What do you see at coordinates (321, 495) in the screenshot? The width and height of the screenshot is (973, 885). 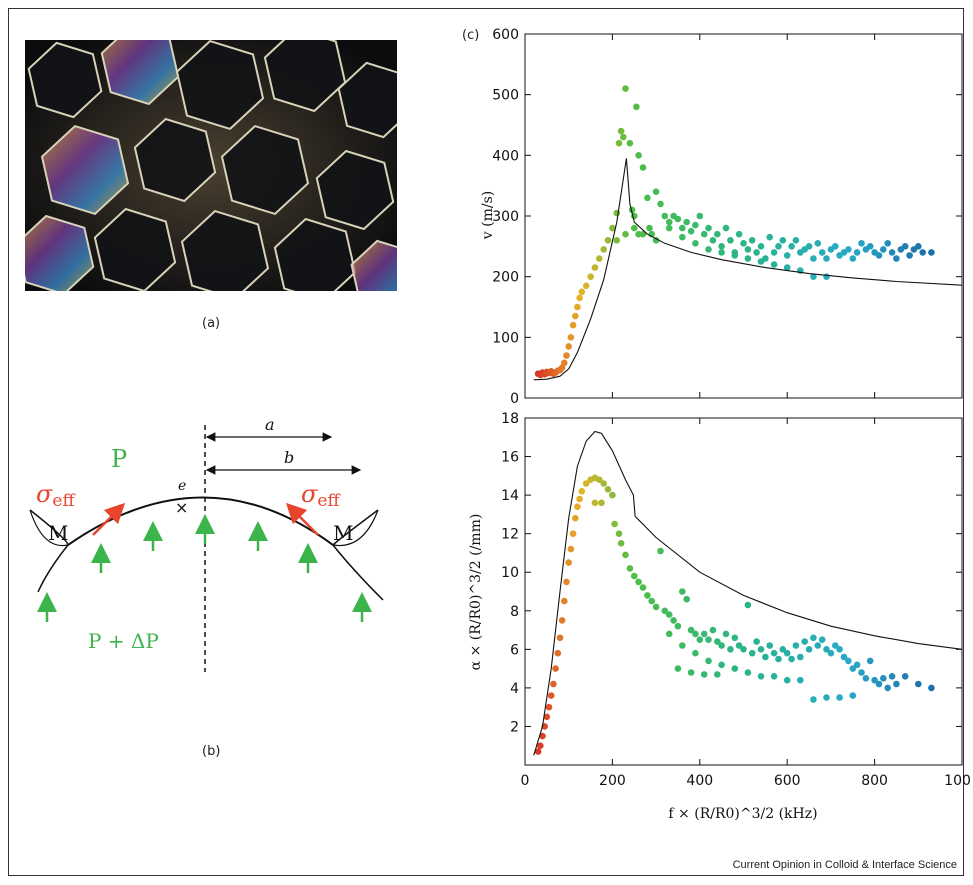 I see `sigma-eff-right-label: σeff` at bounding box center [321, 495].